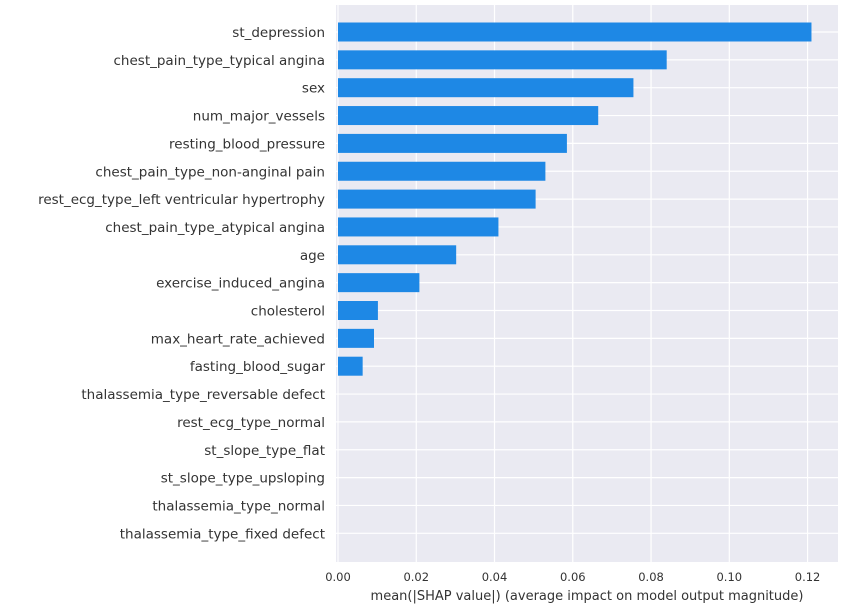  I want to click on category-label: chest_pain_type_typical angina, so click(220, 61).